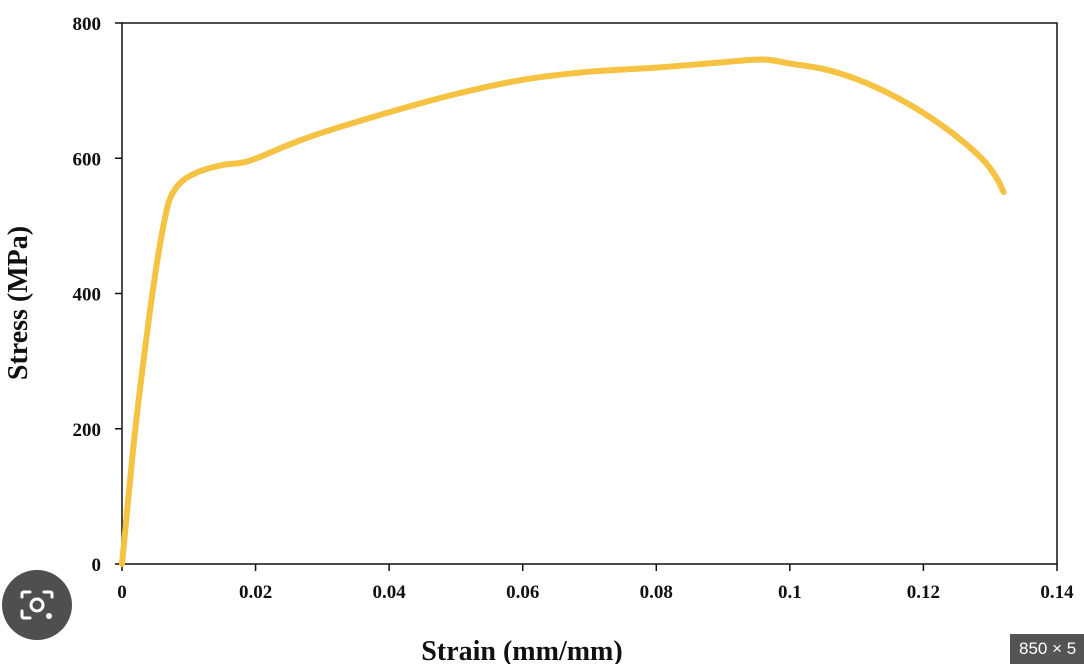  I want to click on x-tick-label: 0.14, so click(1057, 592).